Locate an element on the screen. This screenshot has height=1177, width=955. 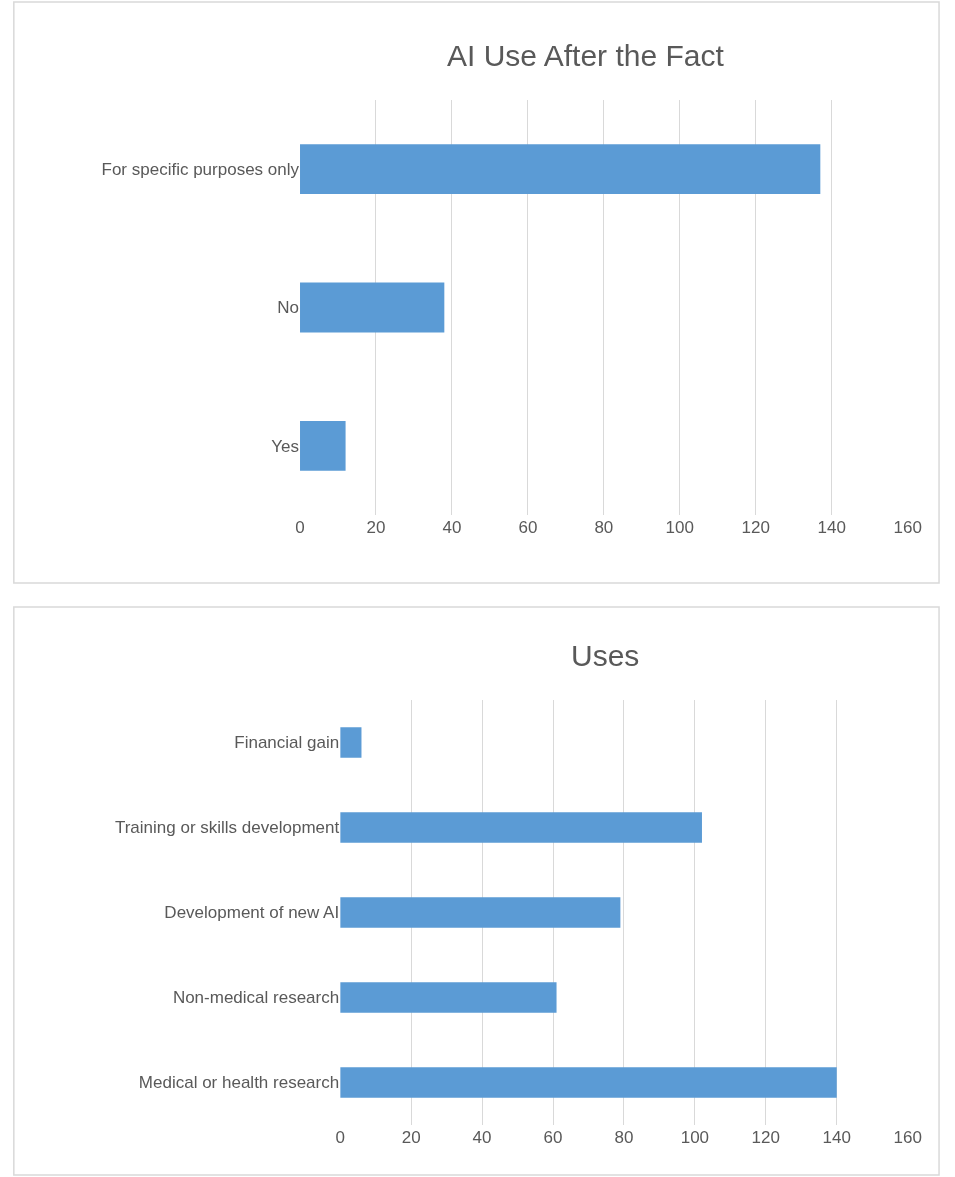
y-tick-label: Non-medical research is located at coordinates (256, 998).